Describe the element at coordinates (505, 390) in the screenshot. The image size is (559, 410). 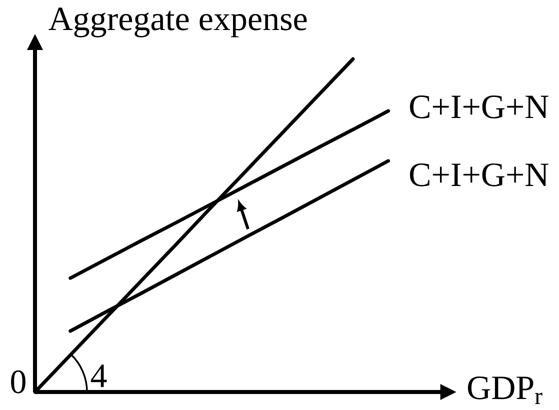
I see `x-axis-title: GDP$_{r}$` at that location.